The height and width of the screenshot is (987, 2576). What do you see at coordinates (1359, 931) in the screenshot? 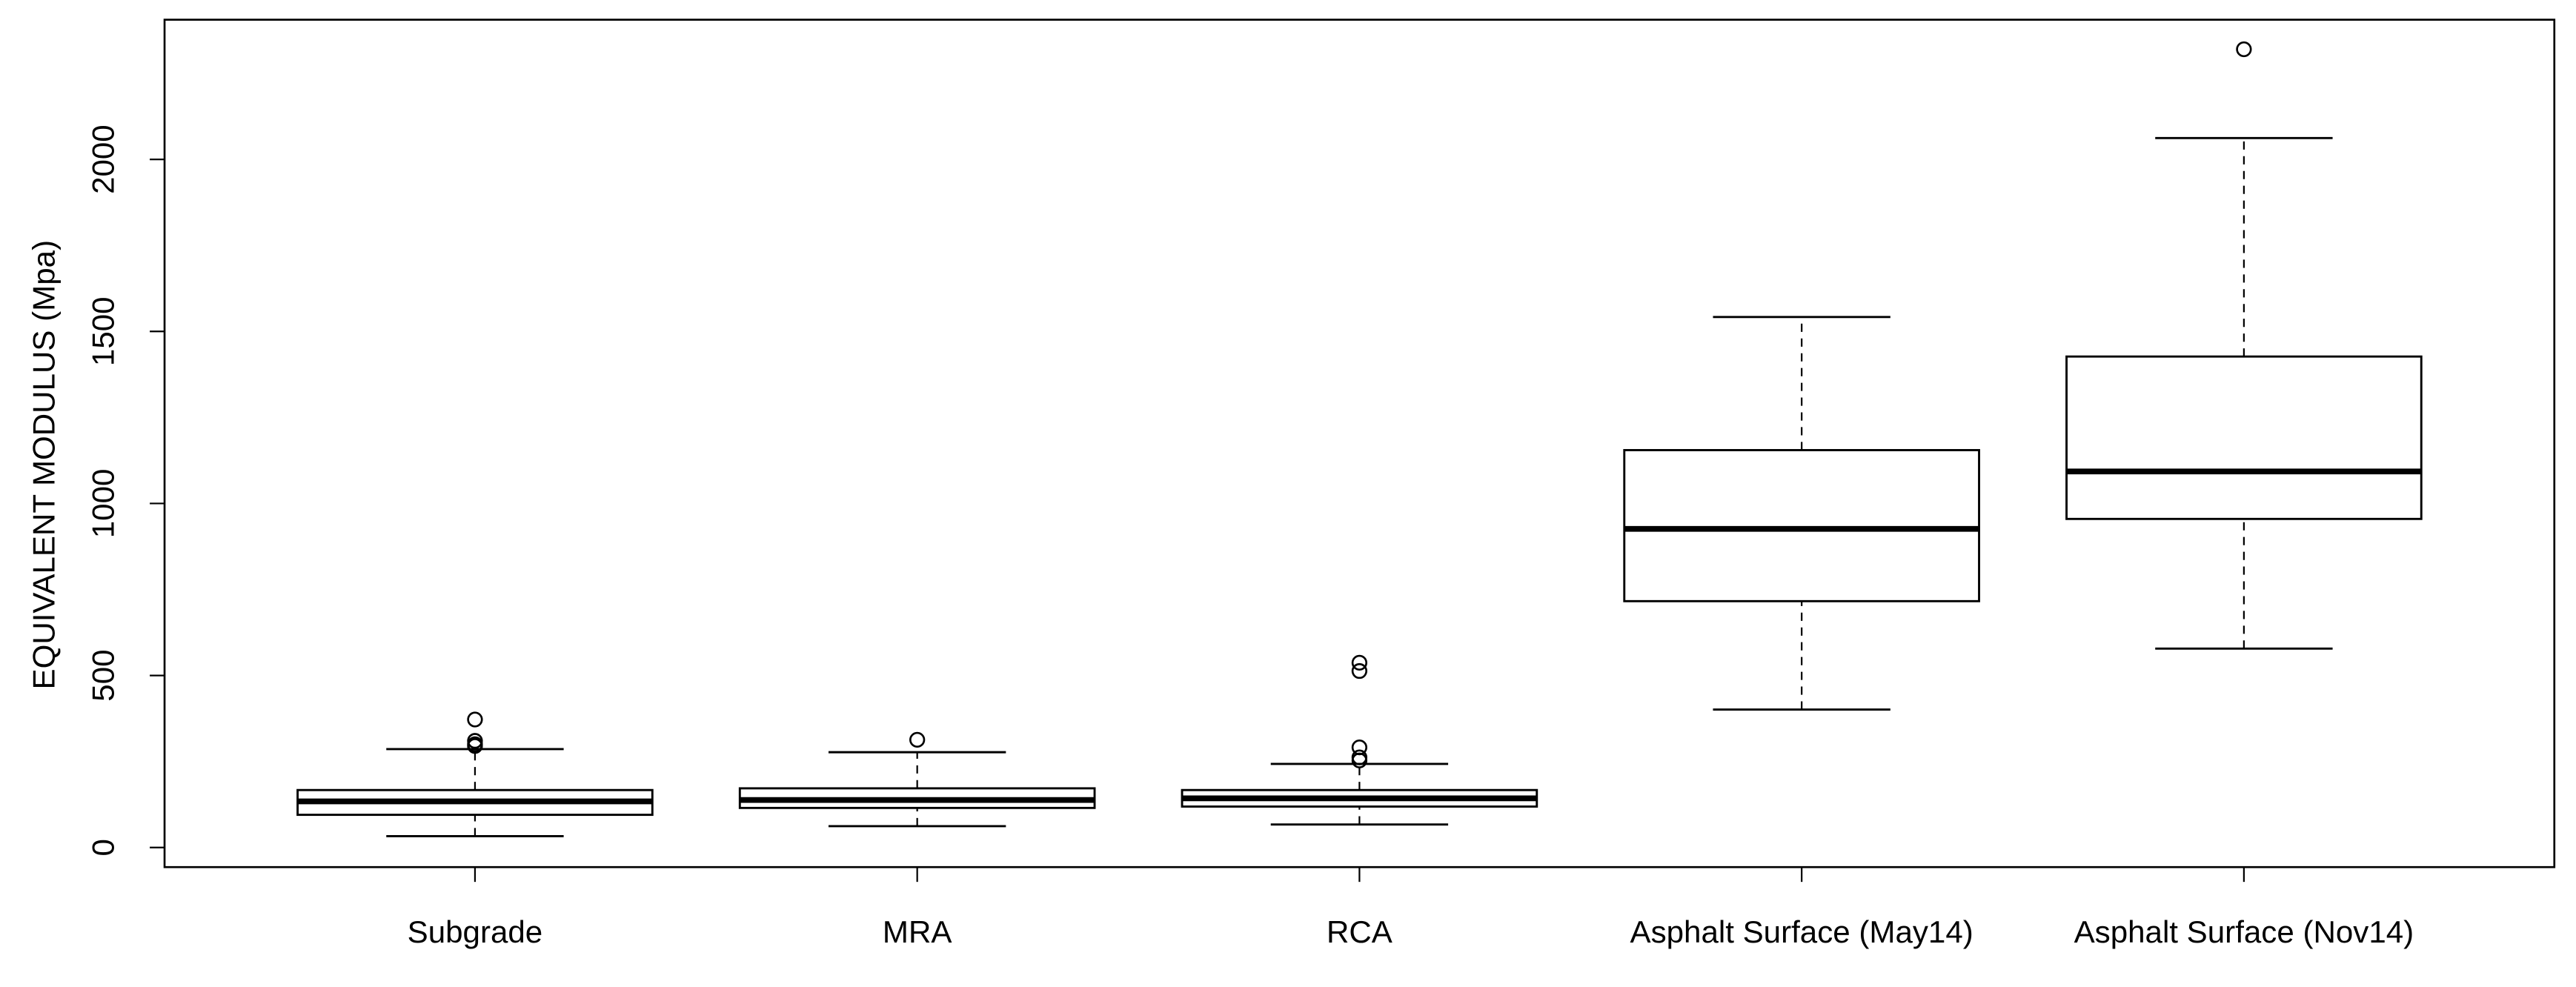
I see `x-tick-label: RCA` at bounding box center [1359, 931].